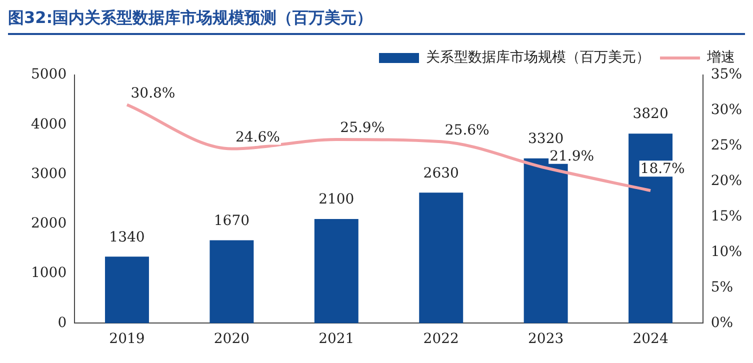  I want to click on data-label: 21.9%, so click(572, 156).